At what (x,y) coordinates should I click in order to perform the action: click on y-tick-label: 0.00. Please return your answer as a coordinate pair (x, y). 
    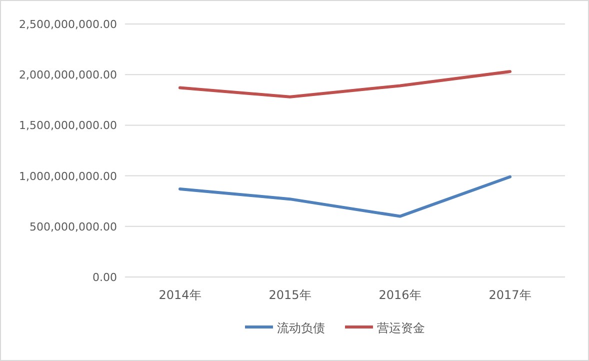
    Looking at the image, I should click on (104, 277).